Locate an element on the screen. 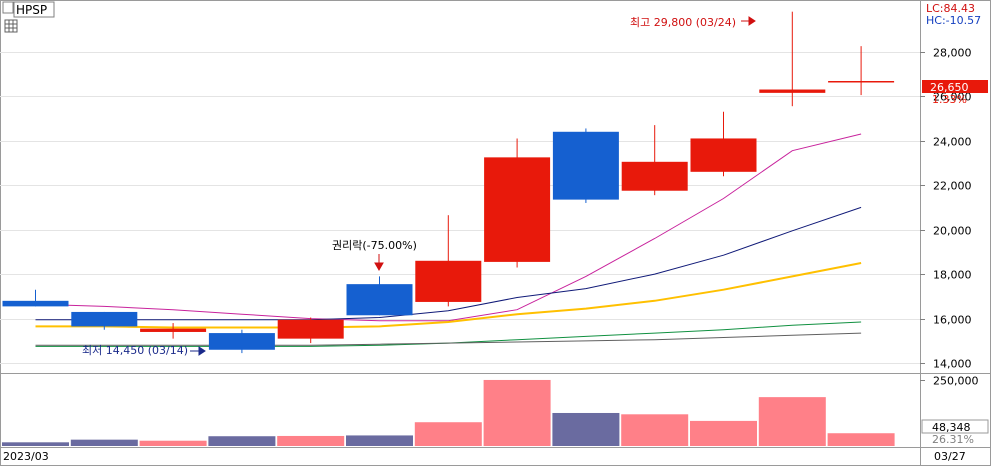 This screenshot has width=991, height=466. low-annotation: 최저 14,450 (03/14) is located at coordinates (135, 350).